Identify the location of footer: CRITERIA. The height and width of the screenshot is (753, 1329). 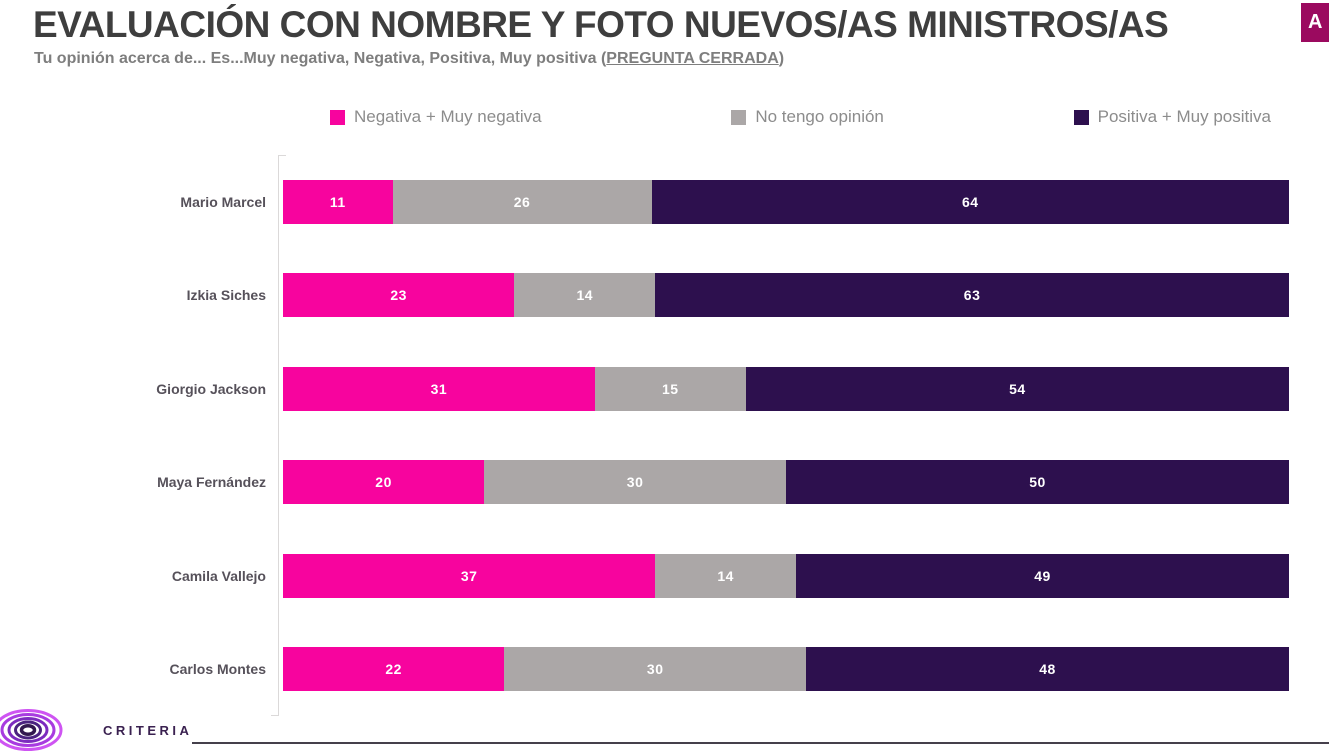
(664, 730).